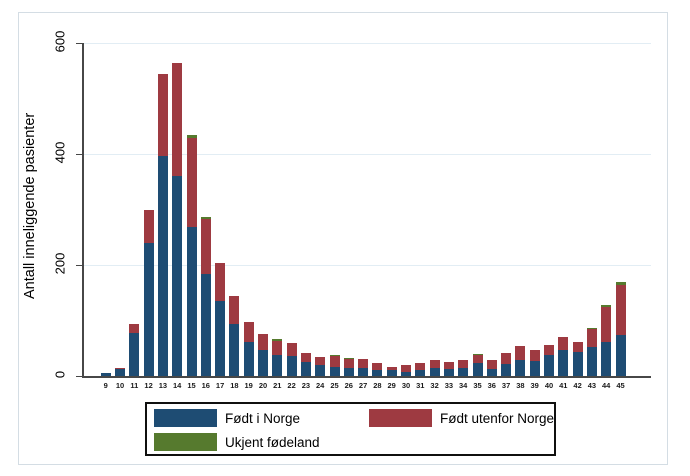  I want to click on x-tick-label-36: 36, so click(491, 385).